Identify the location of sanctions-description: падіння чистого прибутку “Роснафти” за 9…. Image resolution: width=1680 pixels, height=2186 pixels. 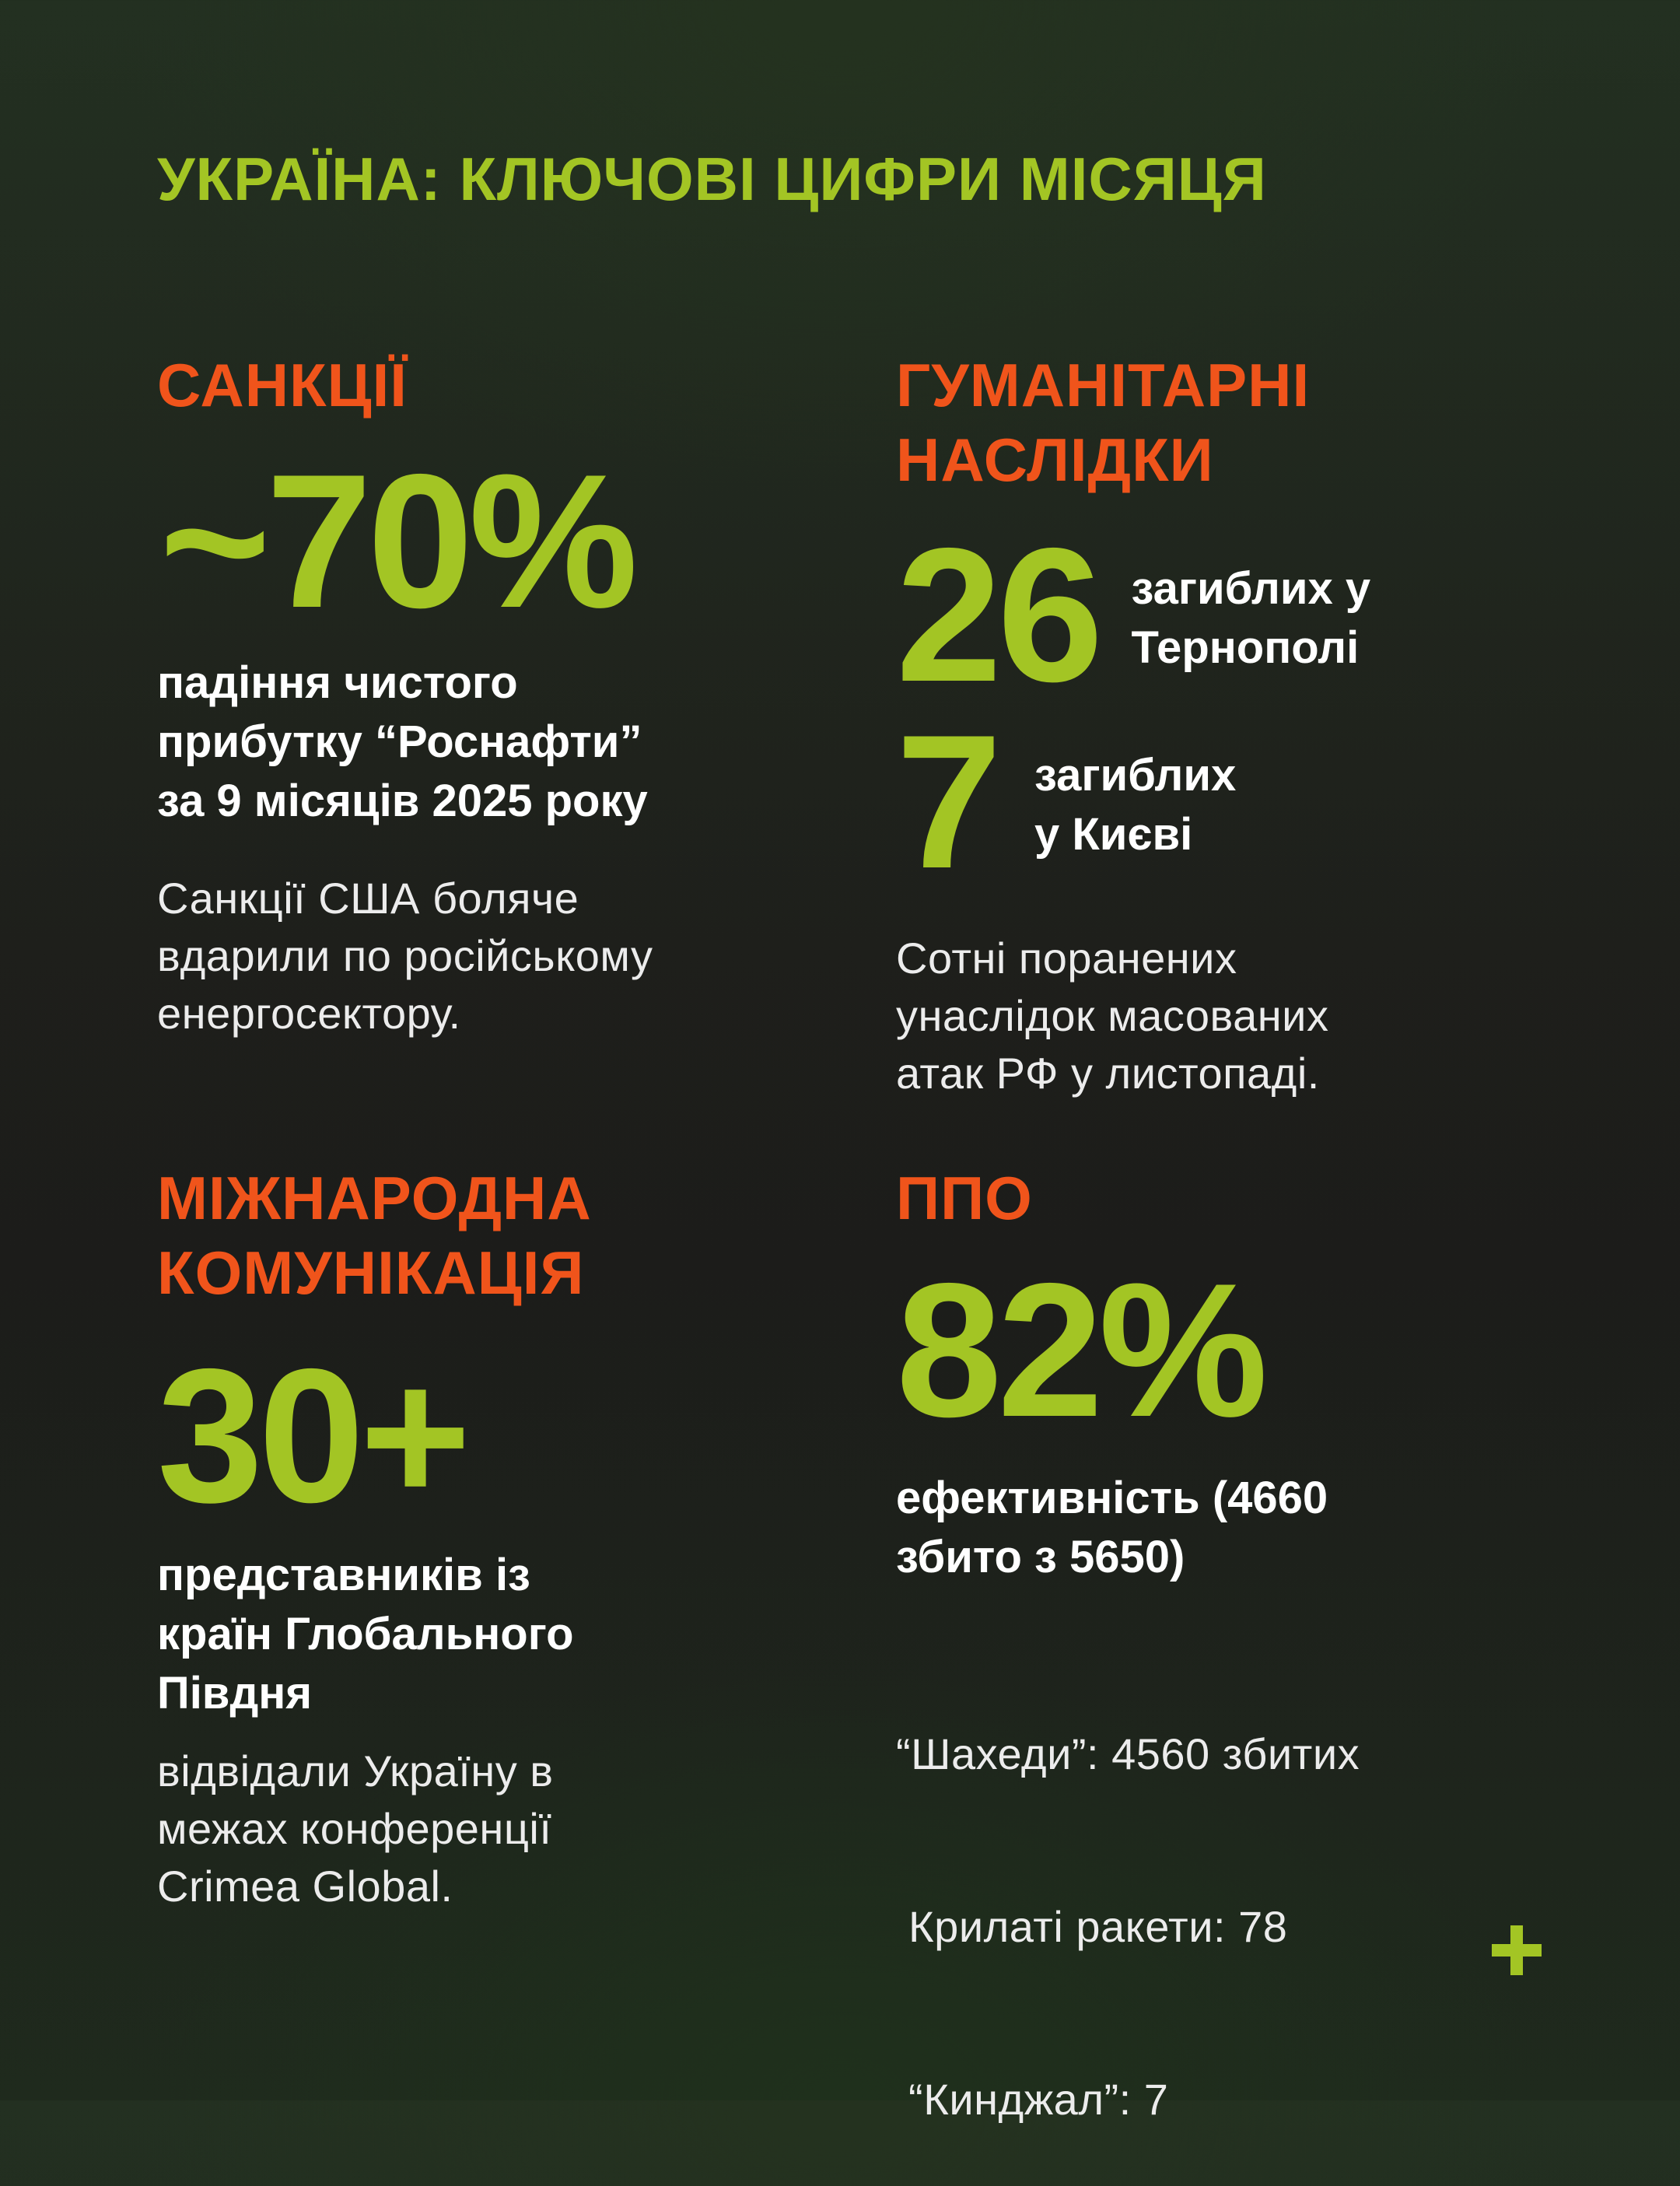
(402, 742).